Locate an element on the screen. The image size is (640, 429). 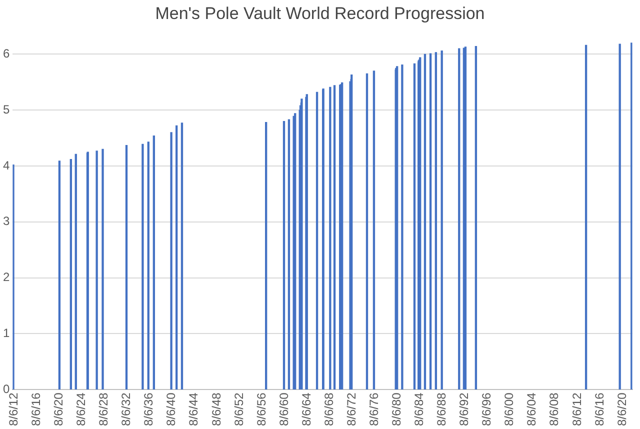
y-tick-label: 3 is located at coordinates (6, 221).